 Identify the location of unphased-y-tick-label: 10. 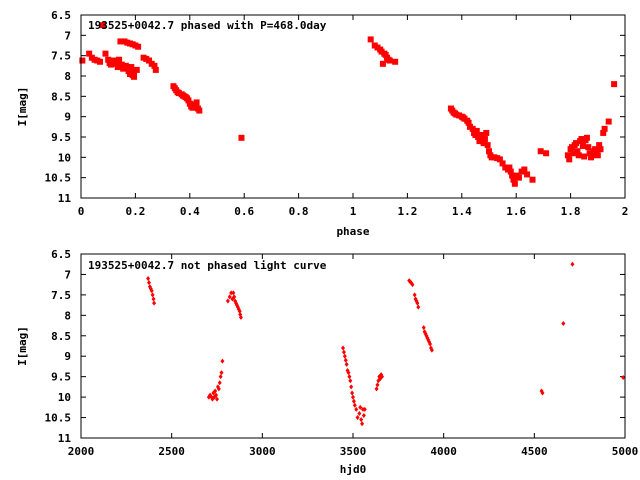
(64, 397).